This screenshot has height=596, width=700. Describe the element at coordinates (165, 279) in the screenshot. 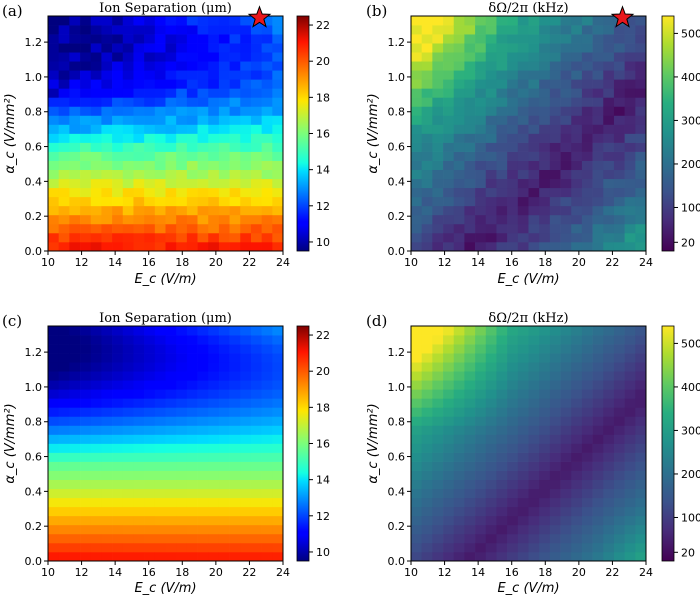

I see `panel-a-xlabel: E_c (V/m)` at that location.